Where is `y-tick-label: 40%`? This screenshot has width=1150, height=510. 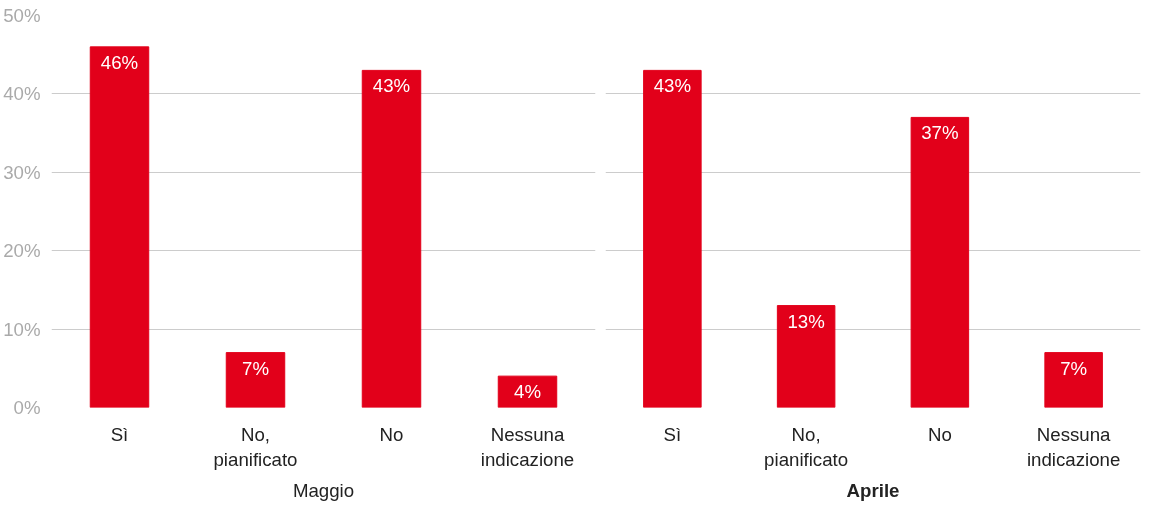 y-tick-label: 40% is located at coordinates (22, 94).